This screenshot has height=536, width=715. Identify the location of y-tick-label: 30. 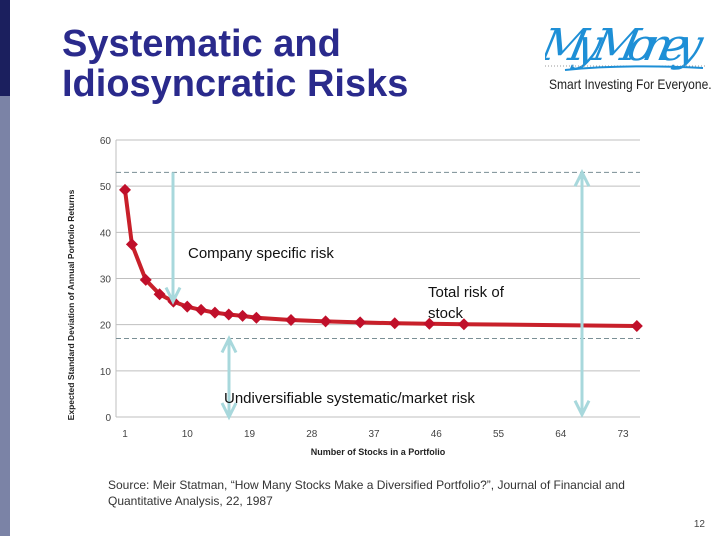
(106, 280).